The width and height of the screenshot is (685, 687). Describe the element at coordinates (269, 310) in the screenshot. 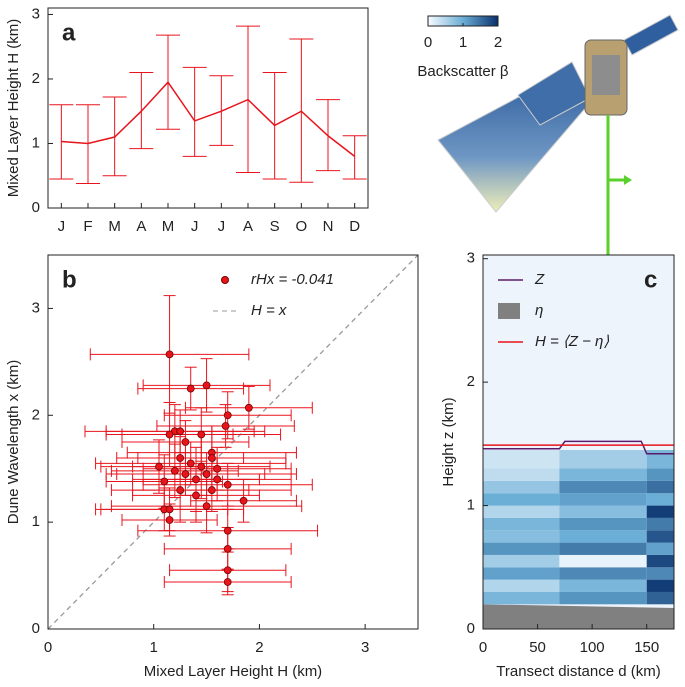

I see `legend-label: H = x` at that location.